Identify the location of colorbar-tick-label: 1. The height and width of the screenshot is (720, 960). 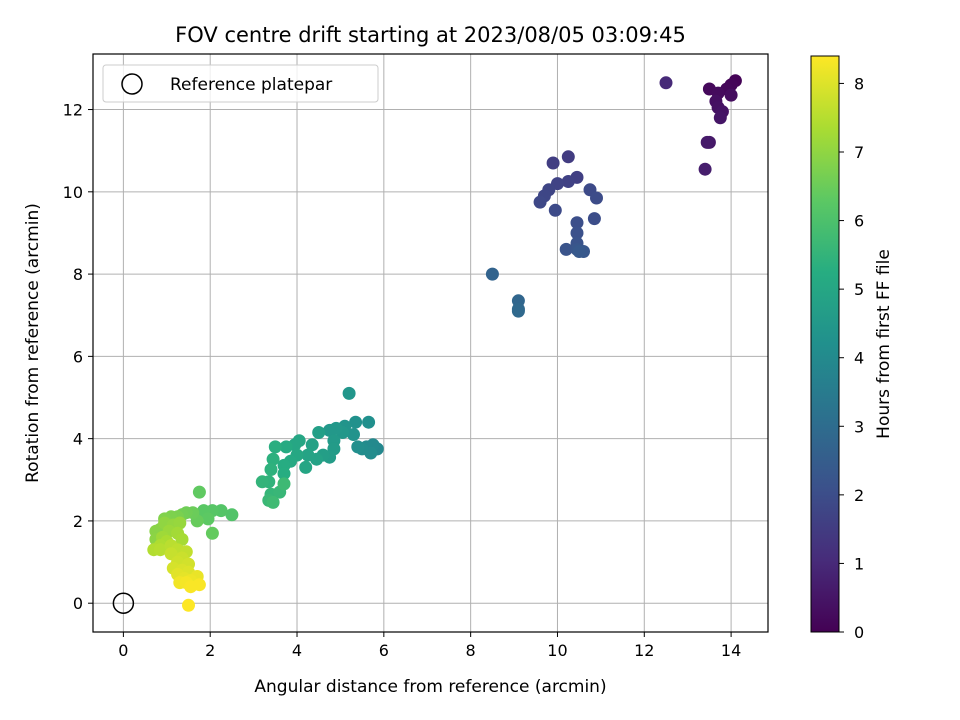
(859, 563).